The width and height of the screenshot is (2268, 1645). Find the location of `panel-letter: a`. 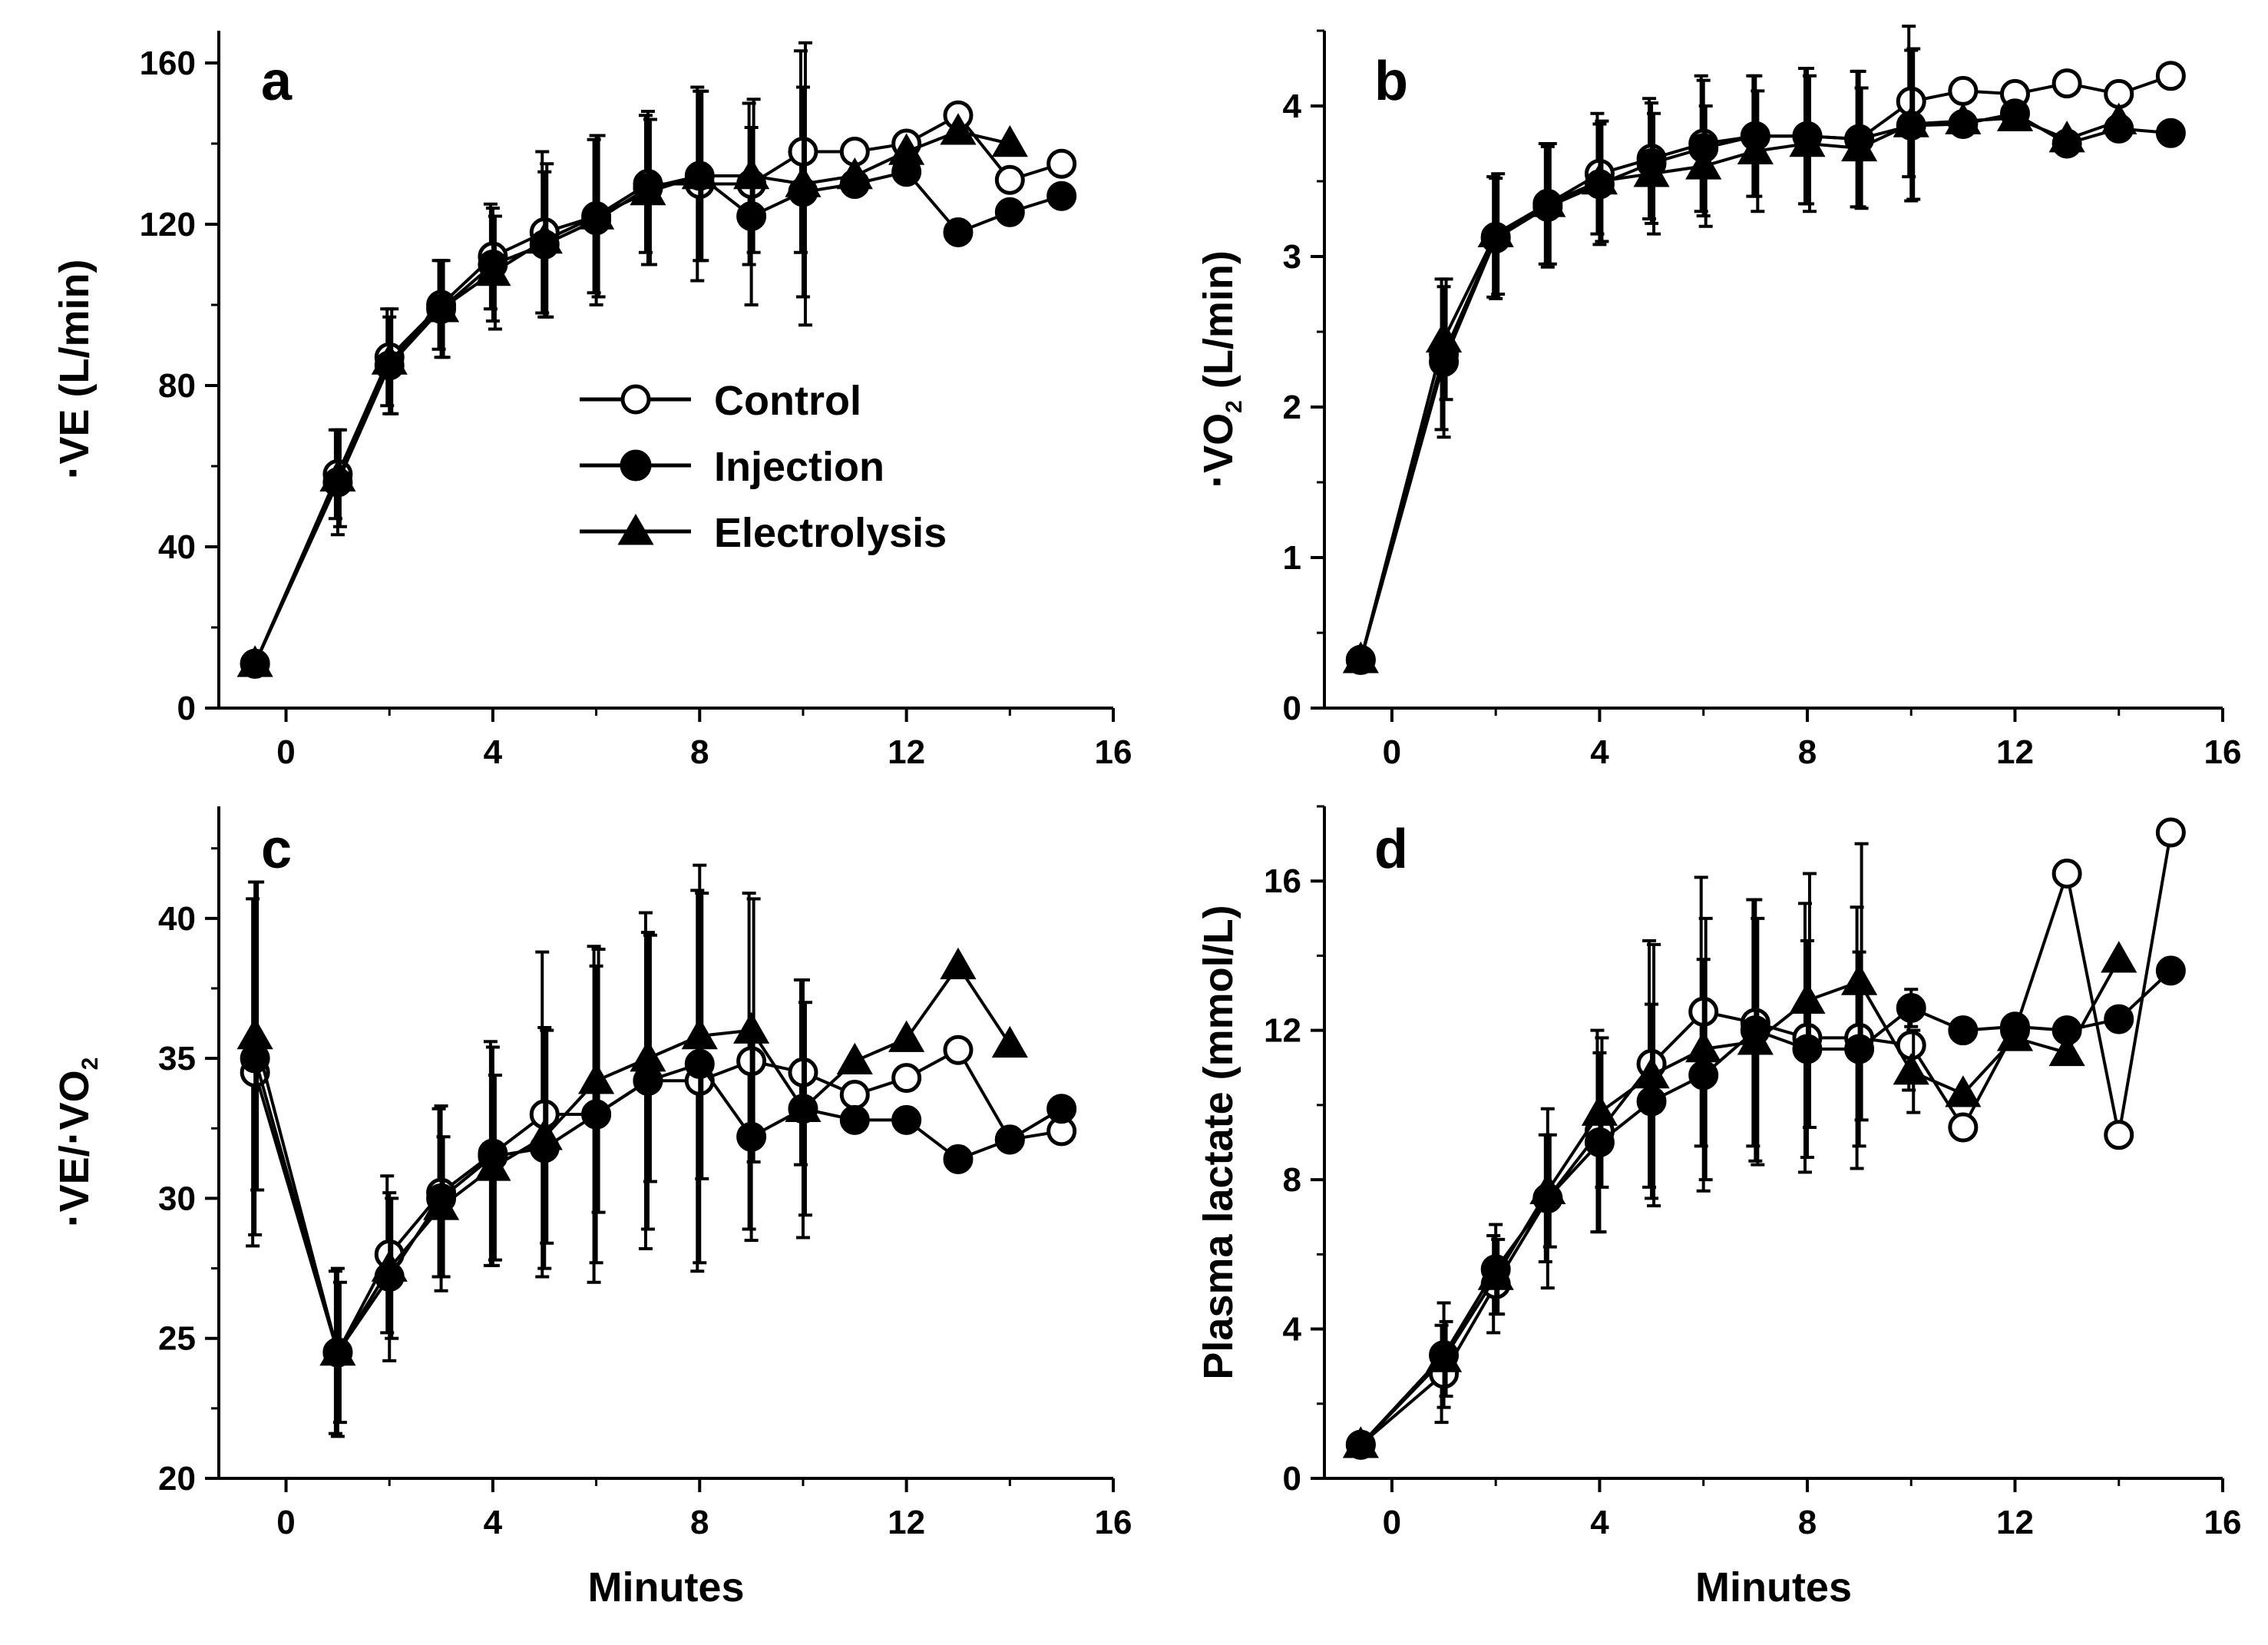

panel-letter: a is located at coordinates (277, 82).